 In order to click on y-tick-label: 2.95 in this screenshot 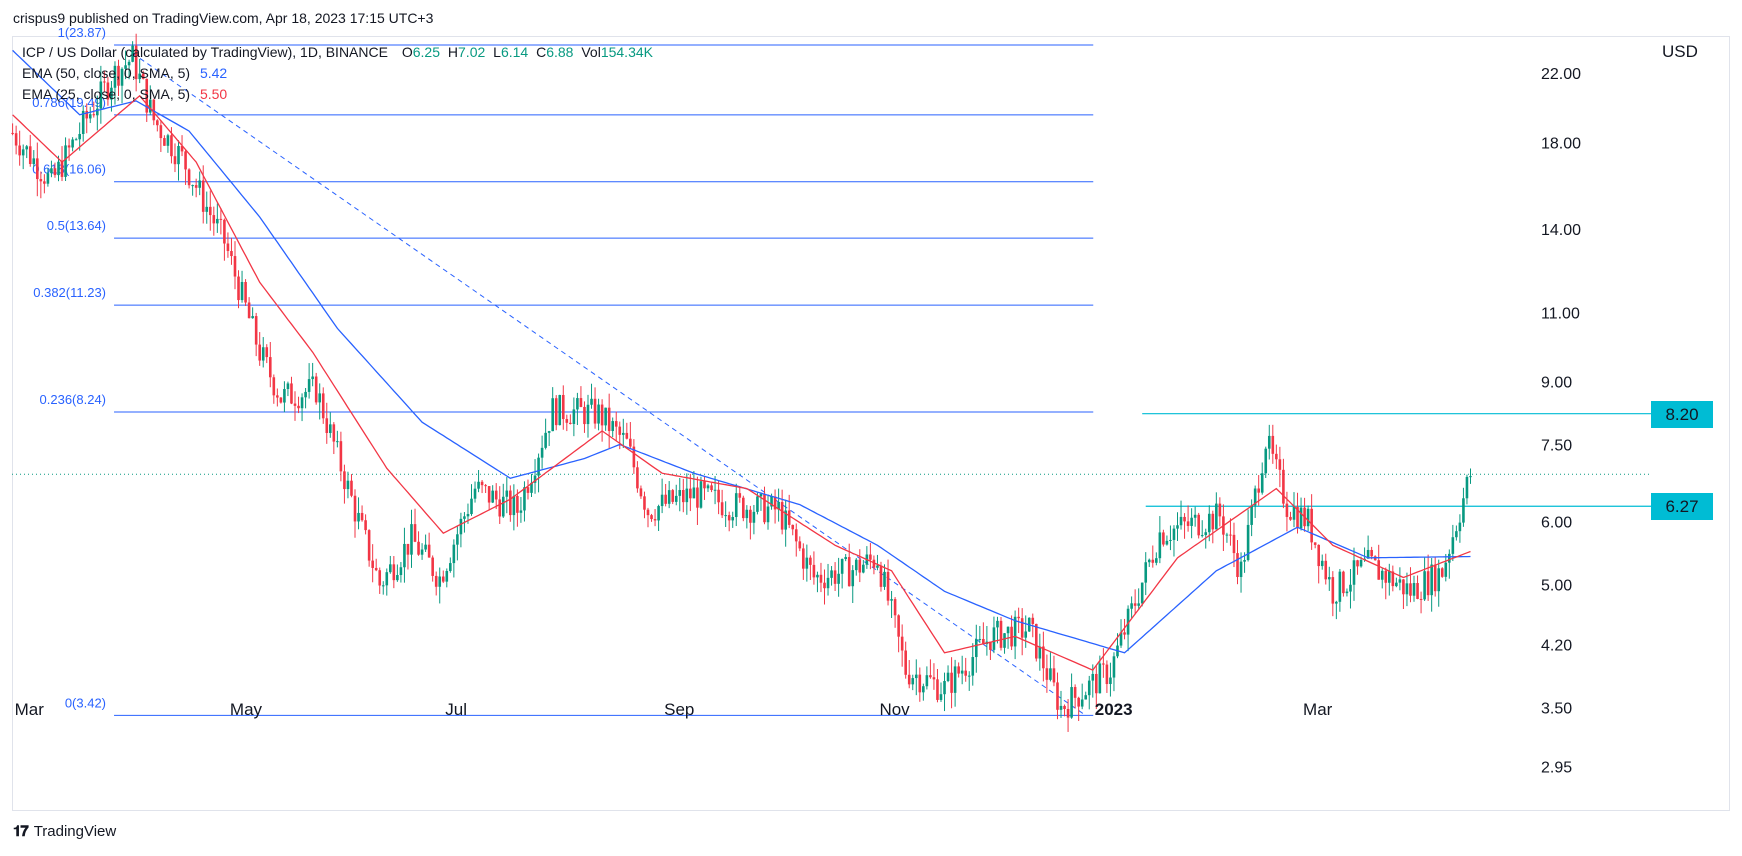, I will do `click(1556, 767)`.